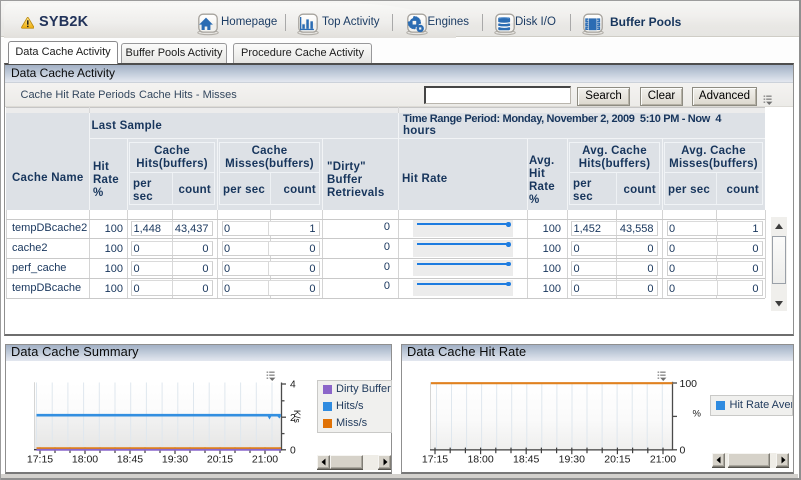 This screenshot has width=801, height=480. I want to click on svg-text: 100, so click(689, 384).